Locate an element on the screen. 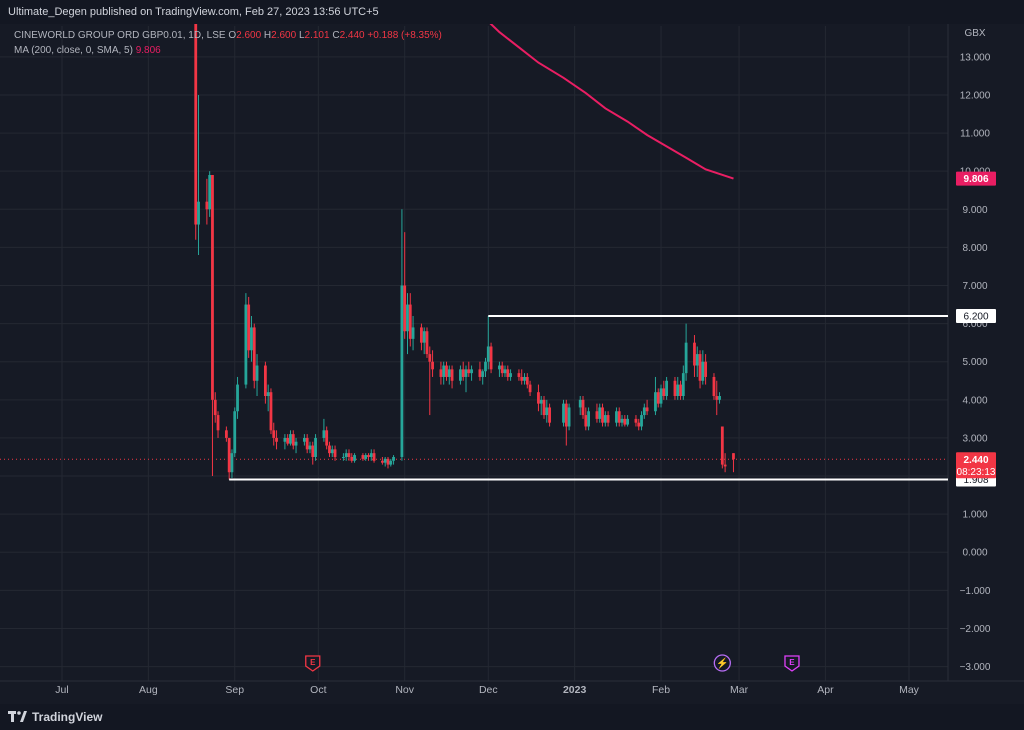 This screenshot has width=1024, height=730. earnings-icon is located at coordinates (313, 663).